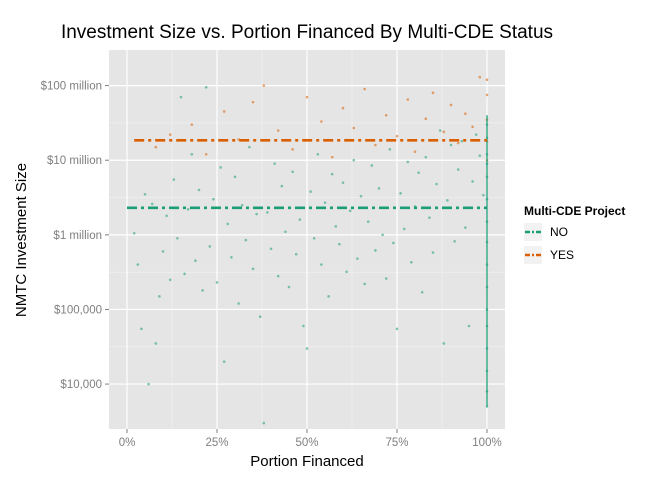 Image resolution: width=672 pixels, height=480 pixels. Describe the element at coordinates (74, 161) in the screenshot. I see `y-tick-label: $10 million` at that location.